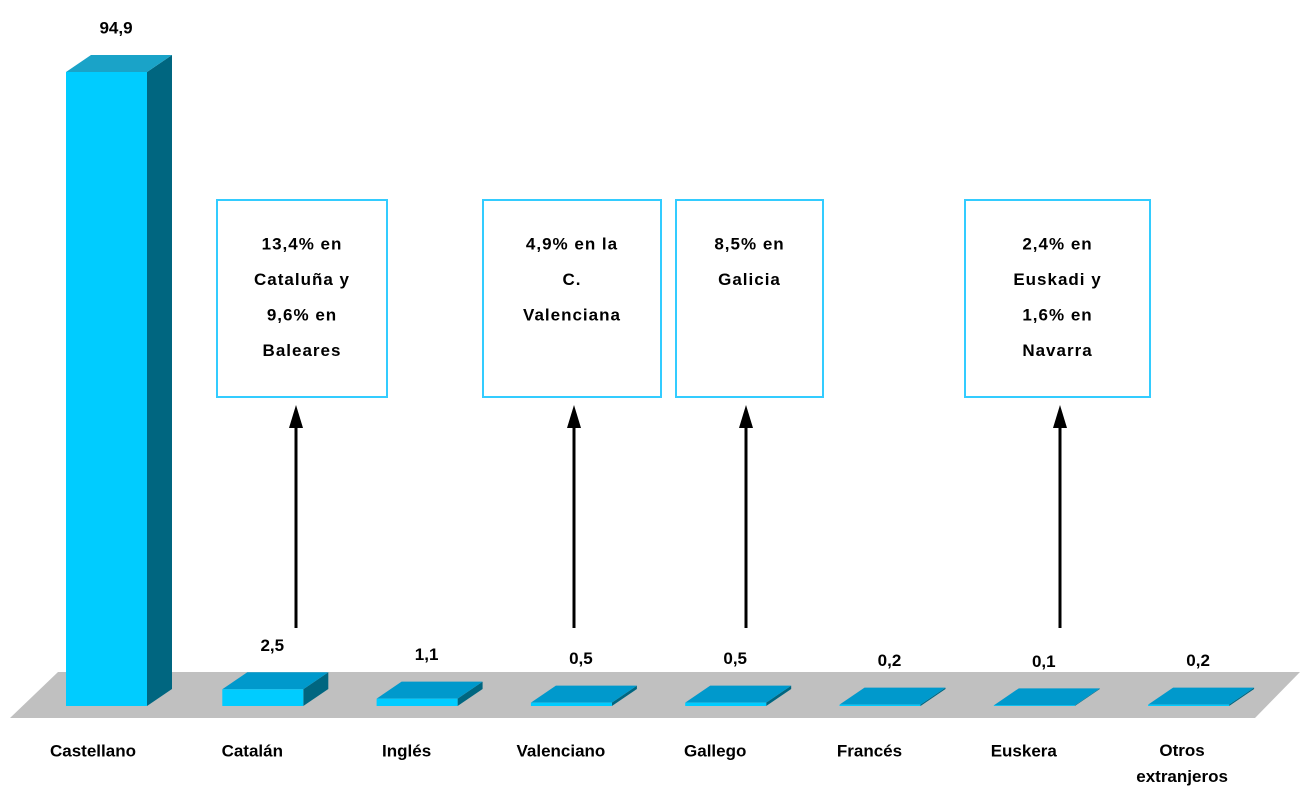  Describe the element at coordinates (655, 695) in the screenshot. I see `floor` at that location.